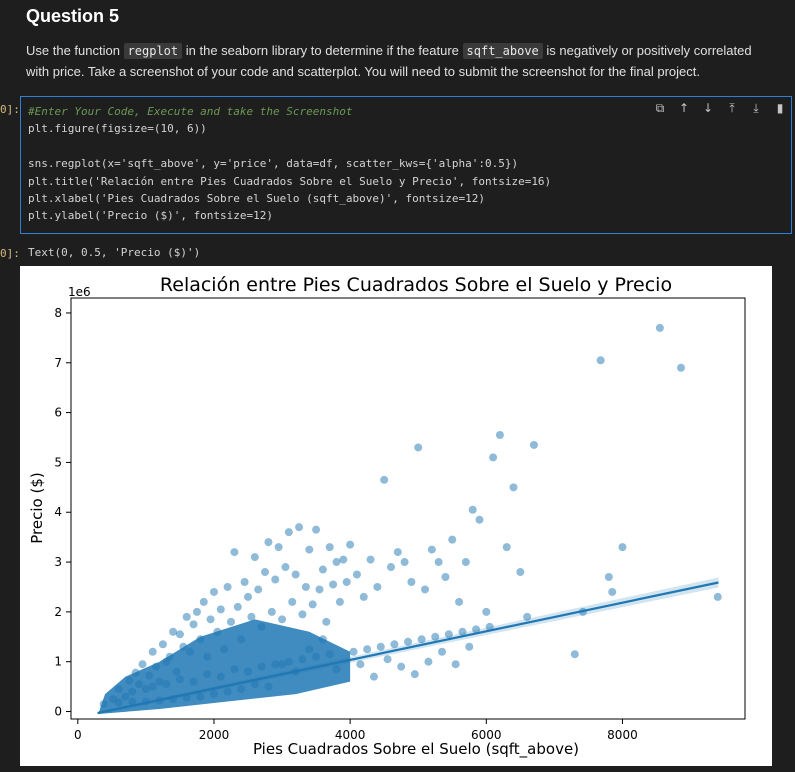 The width and height of the screenshot is (795, 772). What do you see at coordinates (78, 735) in the screenshot?
I see `x-tick-label: 0` at bounding box center [78, 735].